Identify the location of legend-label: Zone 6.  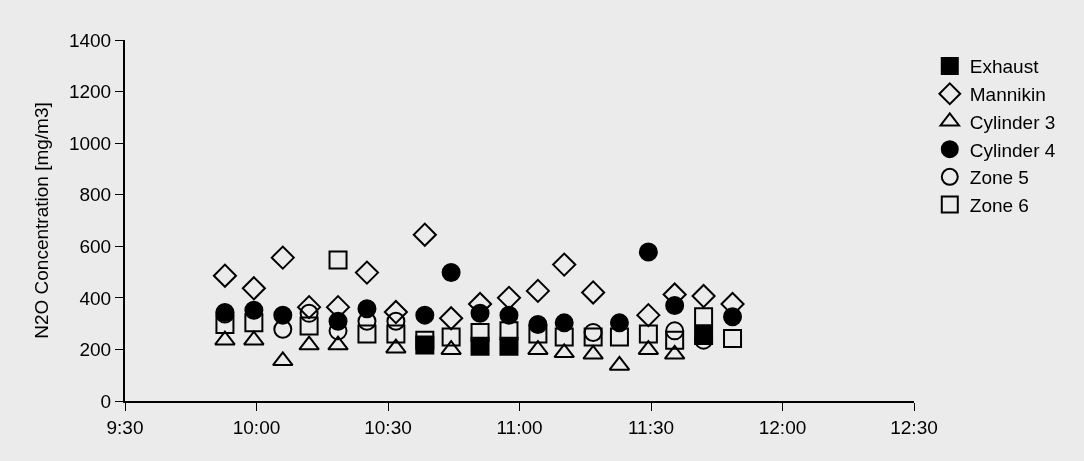
(999, 205).